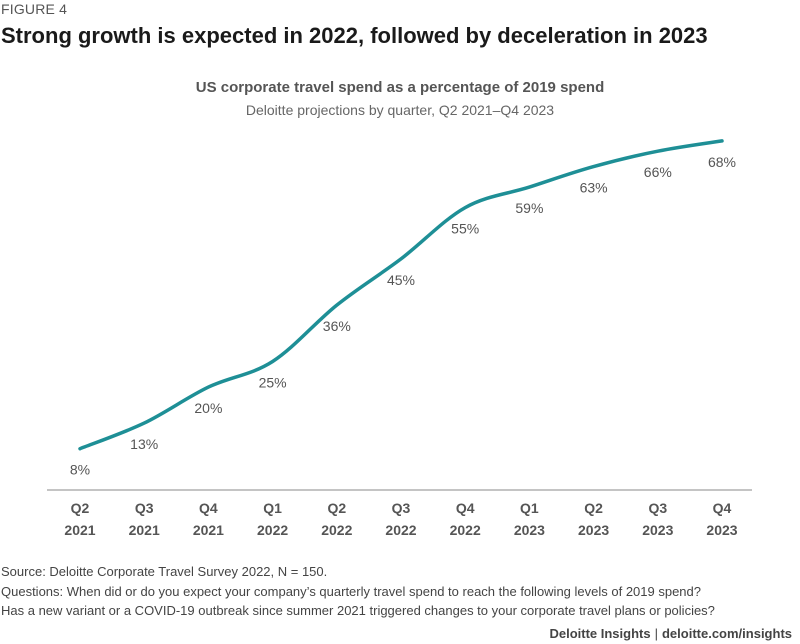  Describe the element at coordinates (273, 382) in the screenshot. I see `data-label: 25%` at that location.